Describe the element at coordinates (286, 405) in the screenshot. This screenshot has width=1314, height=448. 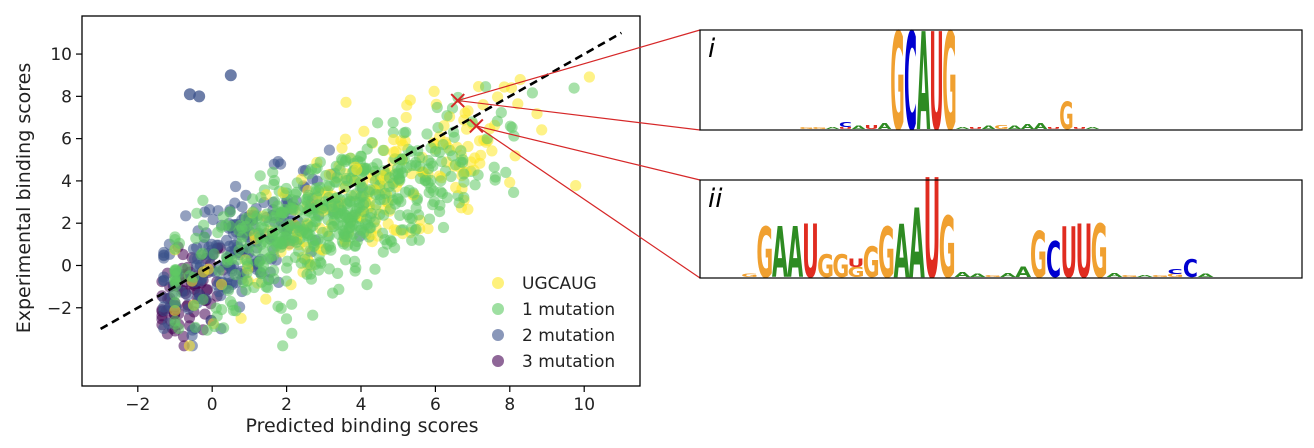
I see `x-tick-label: 2` at that location.